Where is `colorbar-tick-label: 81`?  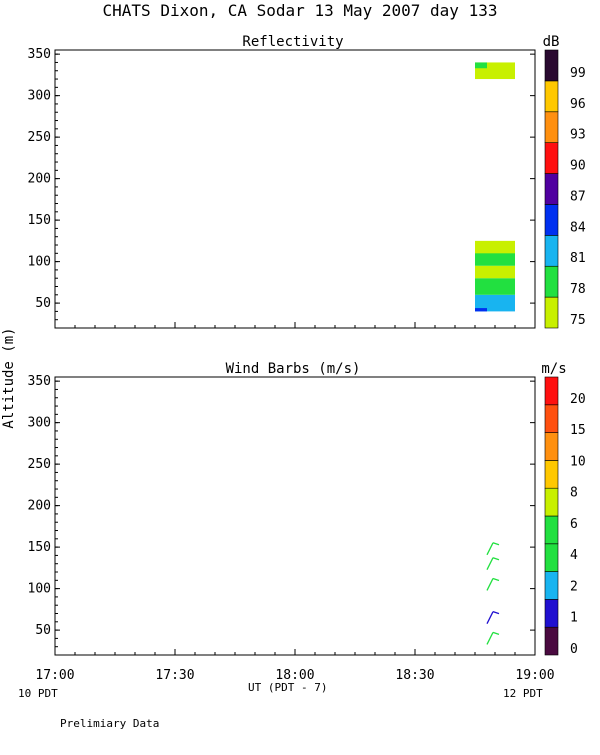 colorbar-tick-label: 81 is located at coordinates (578, 258).